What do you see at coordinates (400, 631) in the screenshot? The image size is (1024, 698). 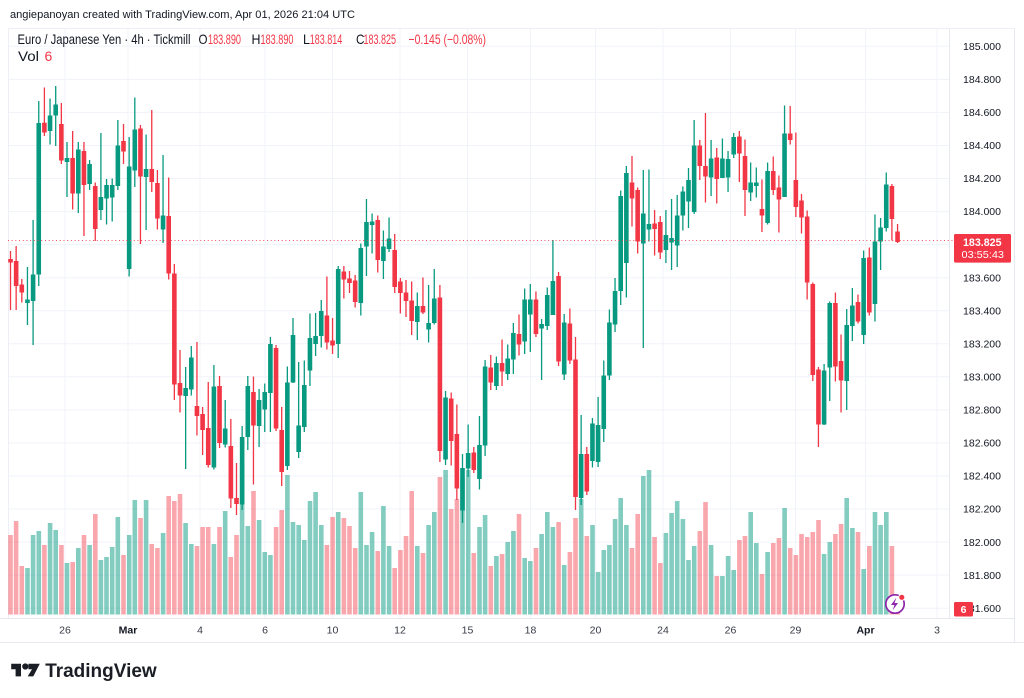 I see `svg-text: 12` at bounding box center [400, 631].